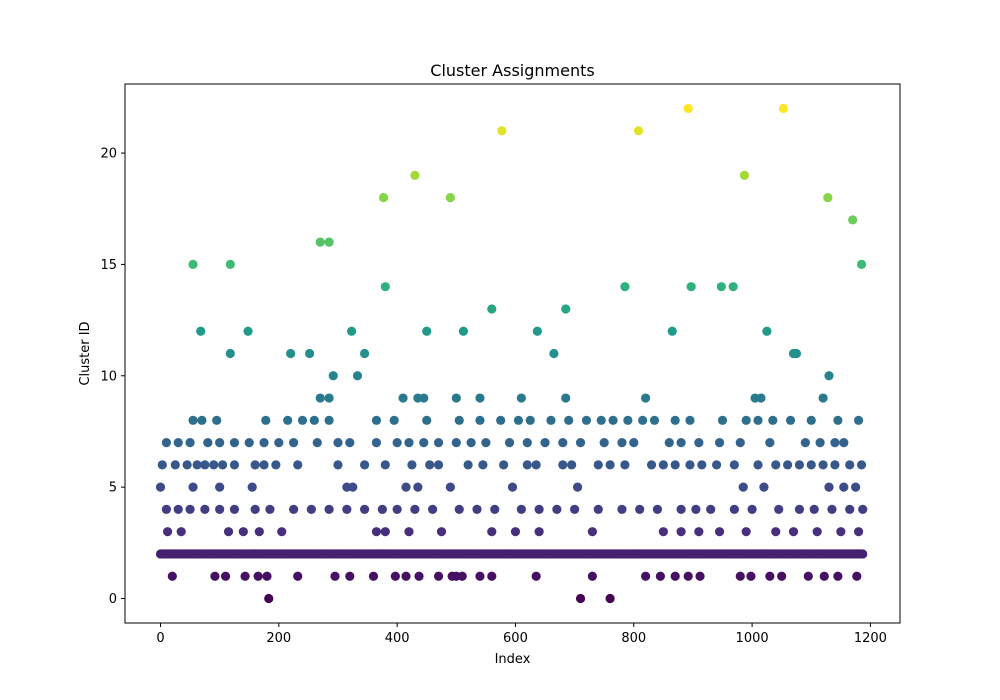  What do you see at coordinates (513, 659) in the screenshot?
I see `x-axis-label: Index` at bounding box center [513, 659].